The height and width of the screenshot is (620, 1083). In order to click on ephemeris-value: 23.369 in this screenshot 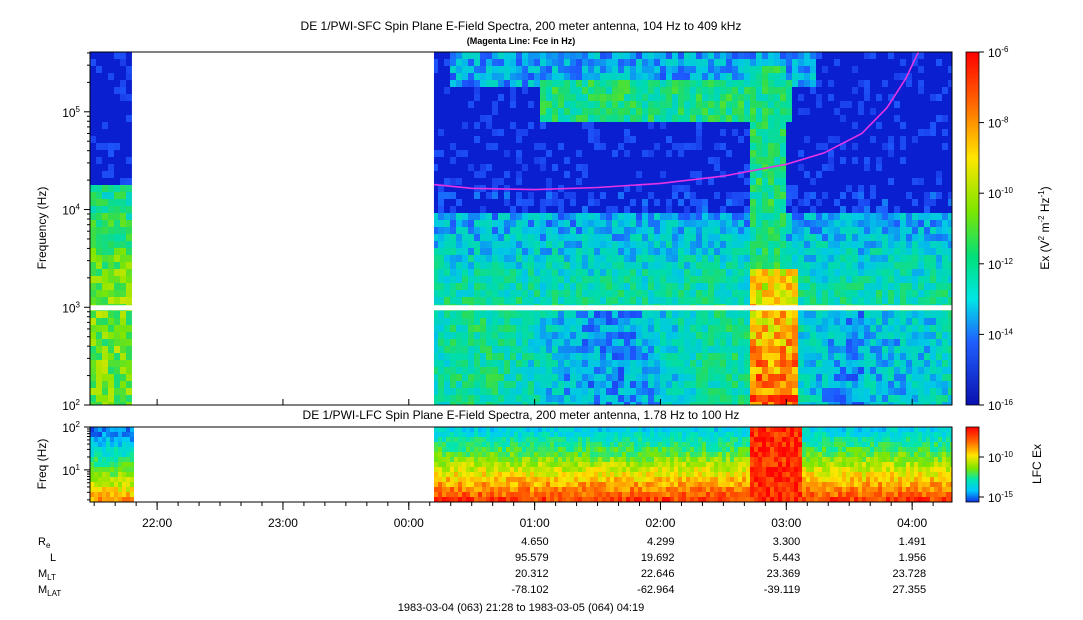, I will do `click(784, 574)`.